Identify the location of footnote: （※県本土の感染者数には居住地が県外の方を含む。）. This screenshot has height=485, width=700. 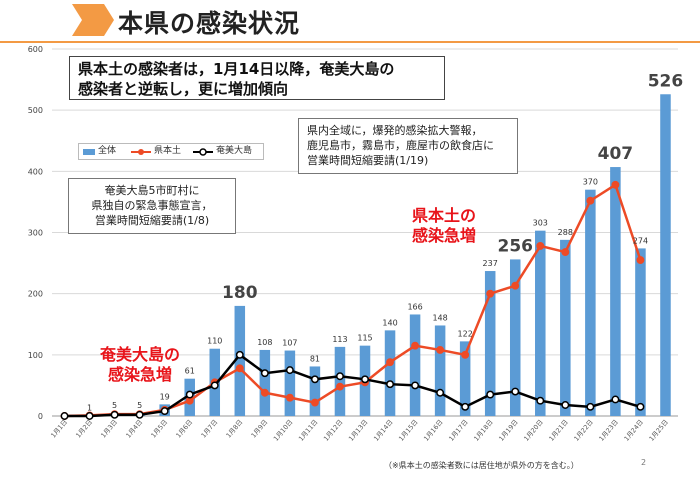
(481, 465).